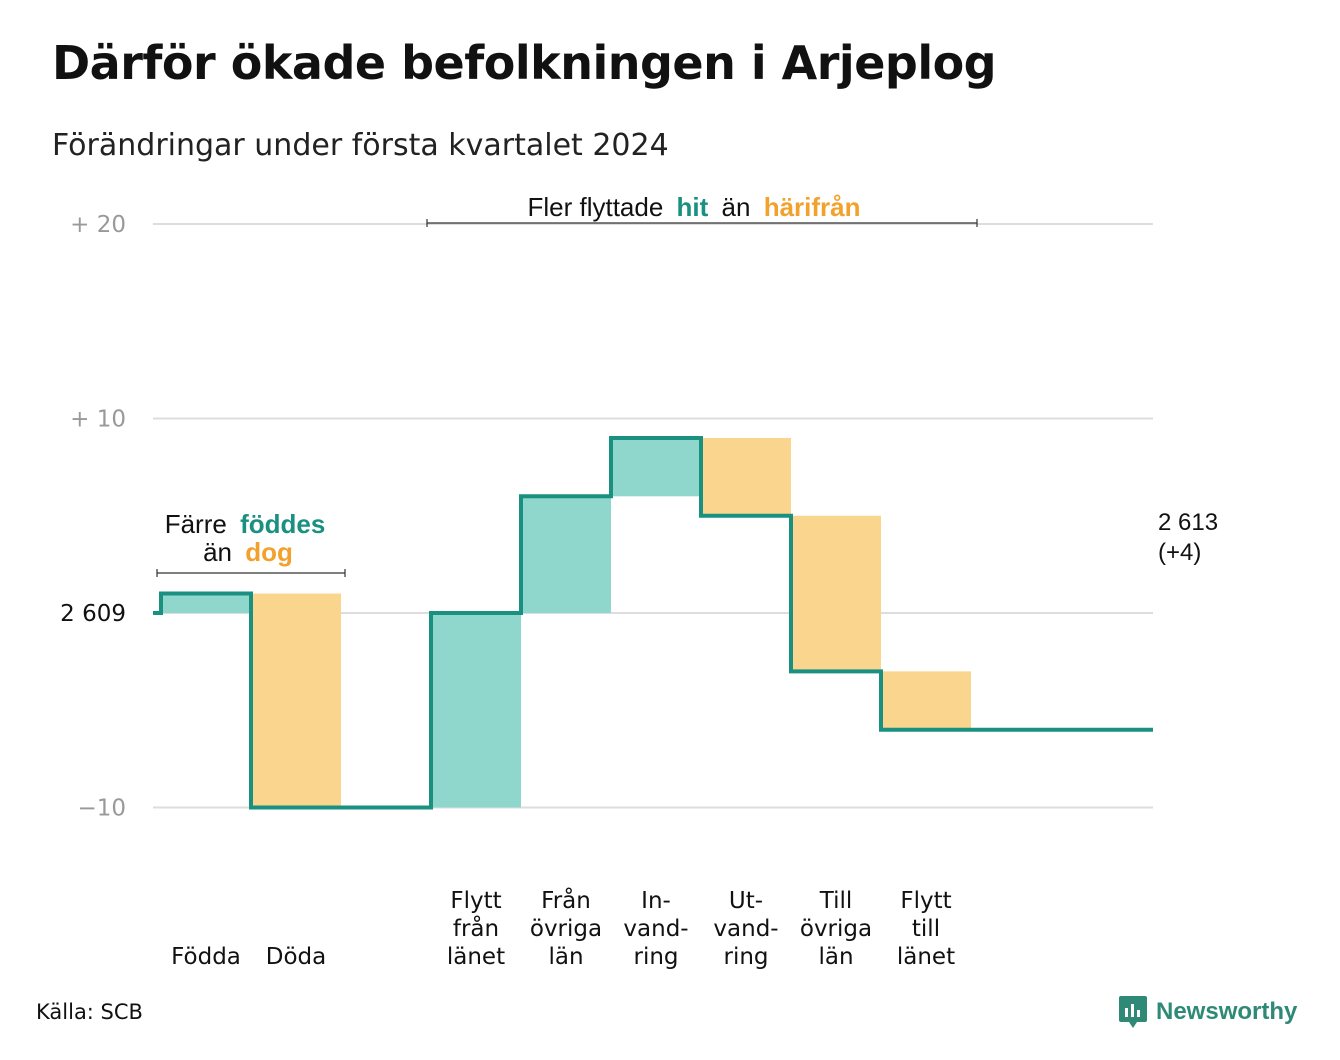 The image size is (1340, 1060). What do you see at coordinates (269, 552) in the screenshot?
I see `births-text-dog: dog` at bounding box center [269, 552].